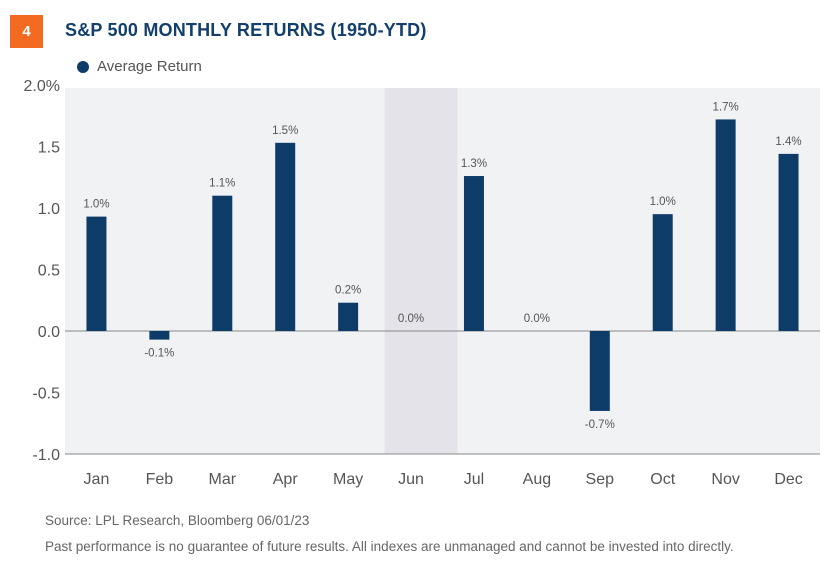  Describe the element at coordinates (600, 425) in the screenshot. I see `data-label: -0.7%` at that location.